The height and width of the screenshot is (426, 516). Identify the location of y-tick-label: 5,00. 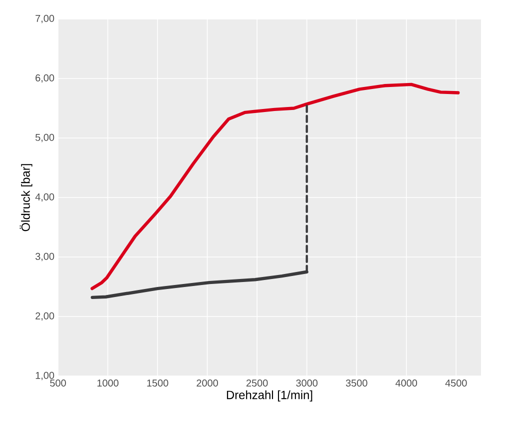
(44, 138).